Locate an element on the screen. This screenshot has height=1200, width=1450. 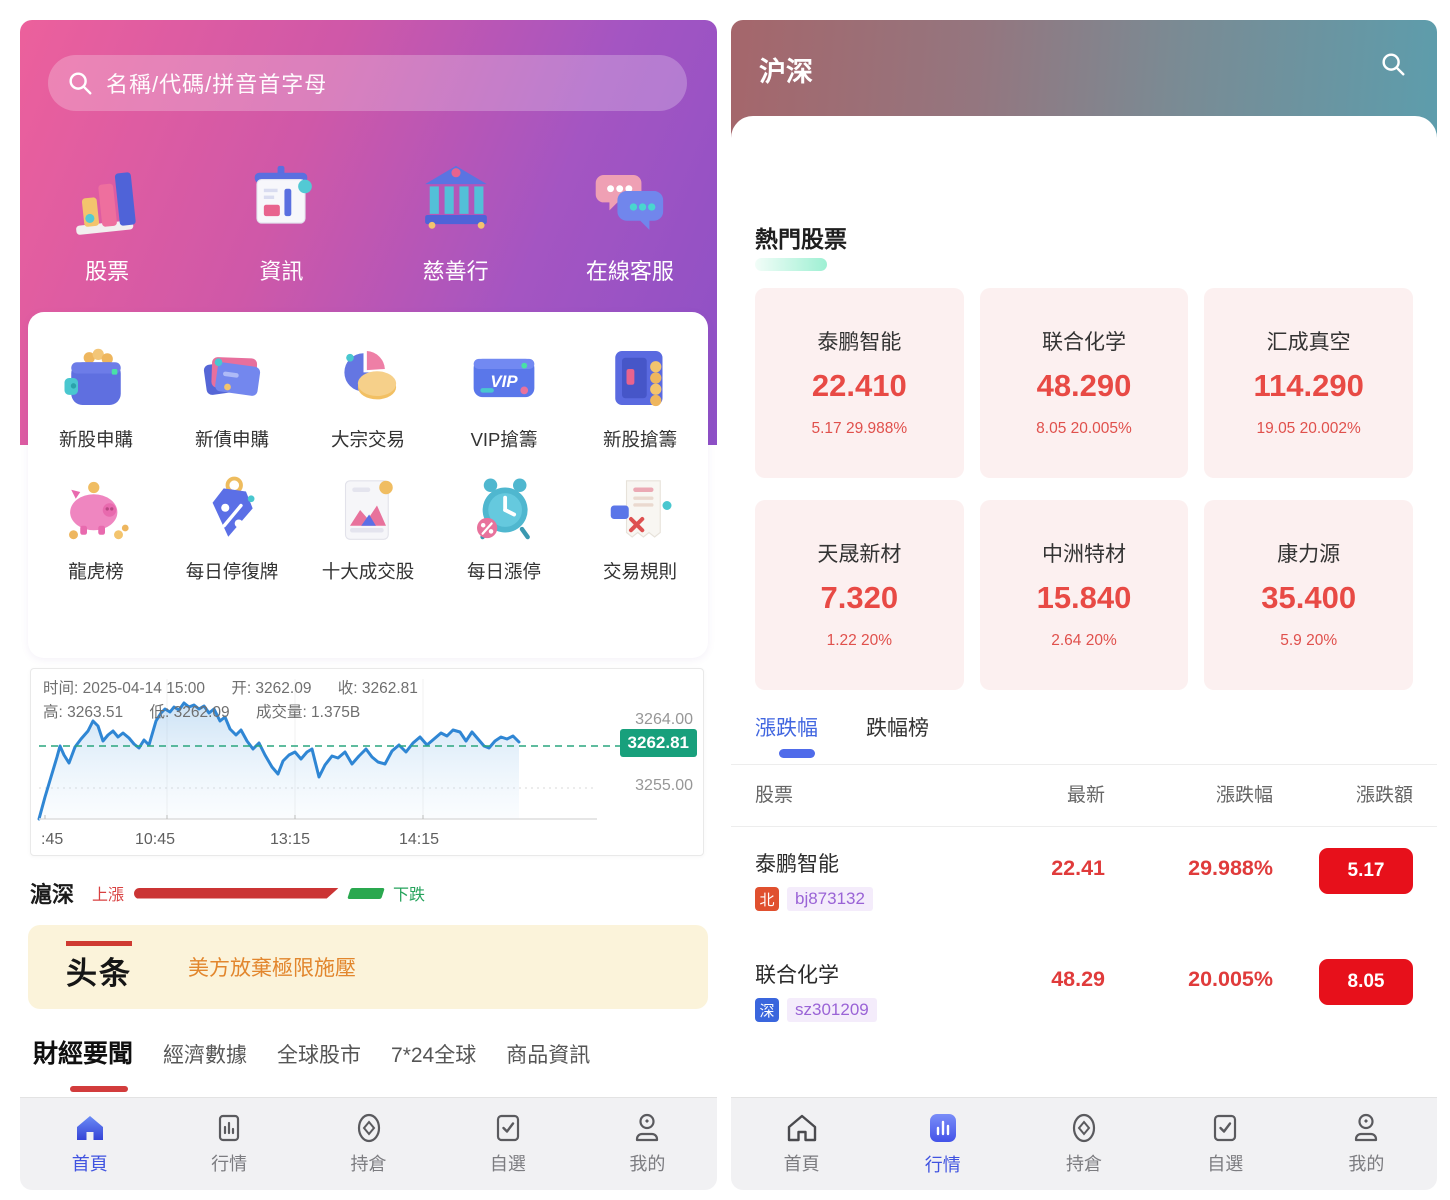
percent-tag-3d-icon is located at coordinates (232, 512).